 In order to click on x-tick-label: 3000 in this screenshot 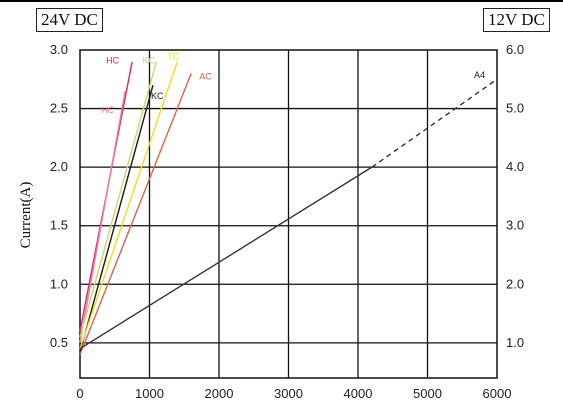, I will do `click(288, 393)`.